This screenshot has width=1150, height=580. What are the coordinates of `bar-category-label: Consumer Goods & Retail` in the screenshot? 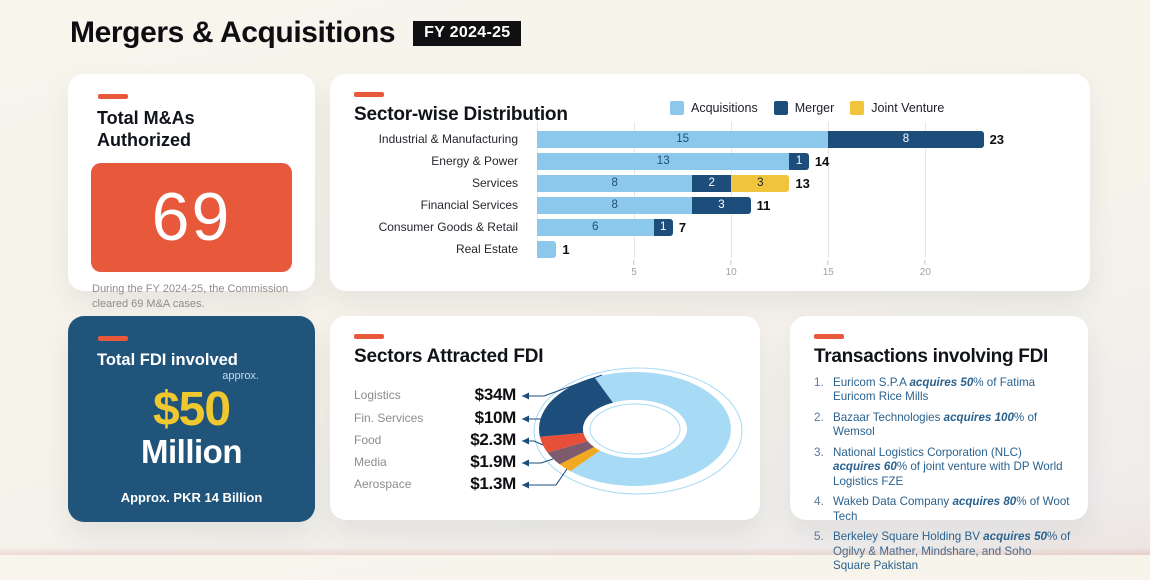 It's located at (448, 227).